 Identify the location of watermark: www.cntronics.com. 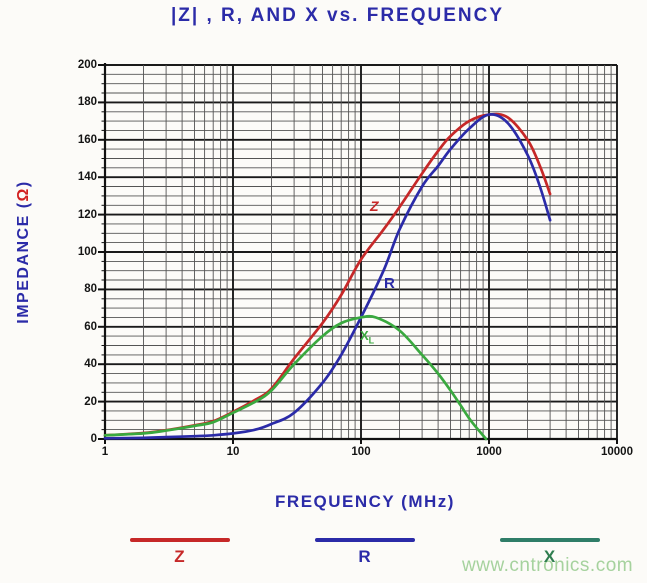
(548, 565).